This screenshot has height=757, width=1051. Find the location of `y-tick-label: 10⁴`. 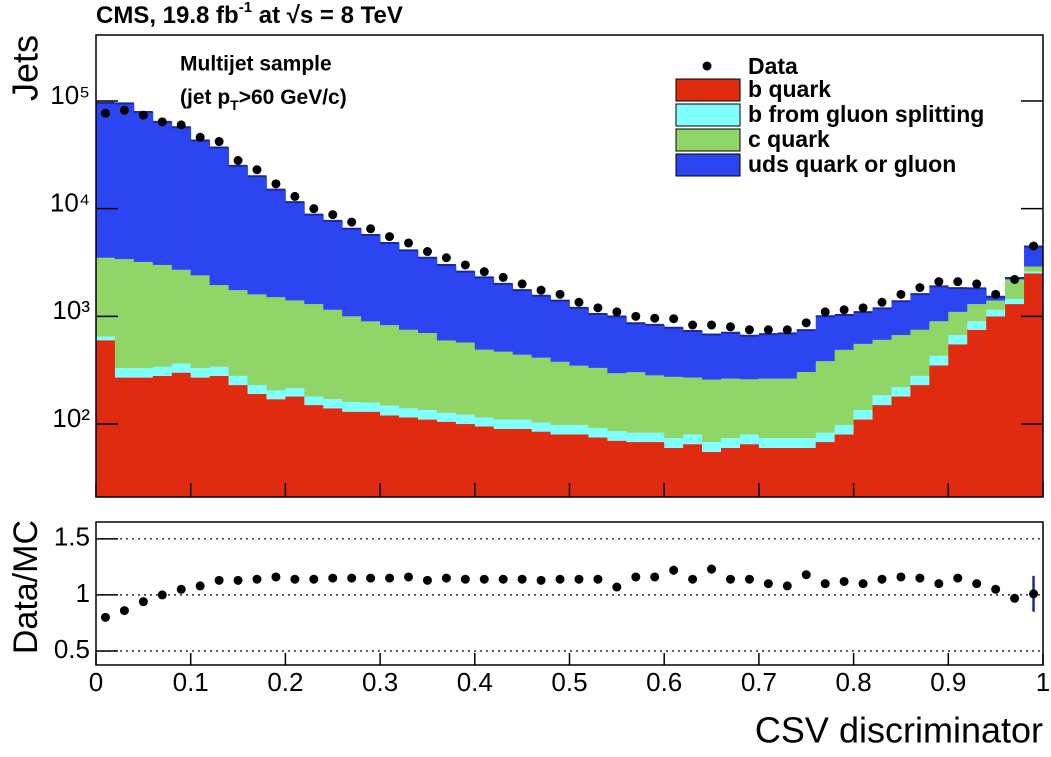

y-tick-label: 10⁴ is located at coordinates (70, 203).